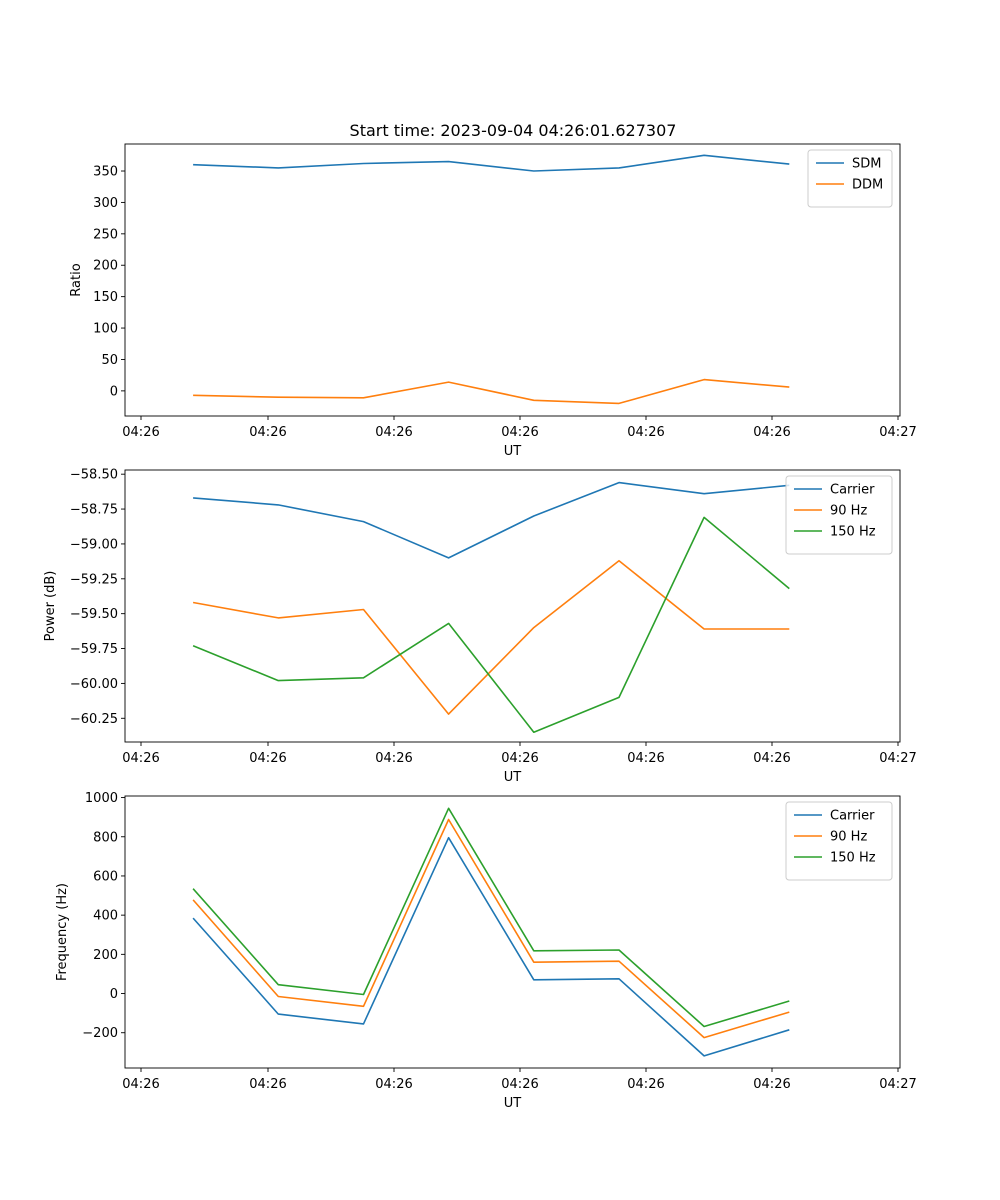 The height and width of the screenshot is (1200, 1000). What do you see at coordinates (105, 297) in the screenshot?
I see `y-tick-label: 150` at bounding box center [105, 297].